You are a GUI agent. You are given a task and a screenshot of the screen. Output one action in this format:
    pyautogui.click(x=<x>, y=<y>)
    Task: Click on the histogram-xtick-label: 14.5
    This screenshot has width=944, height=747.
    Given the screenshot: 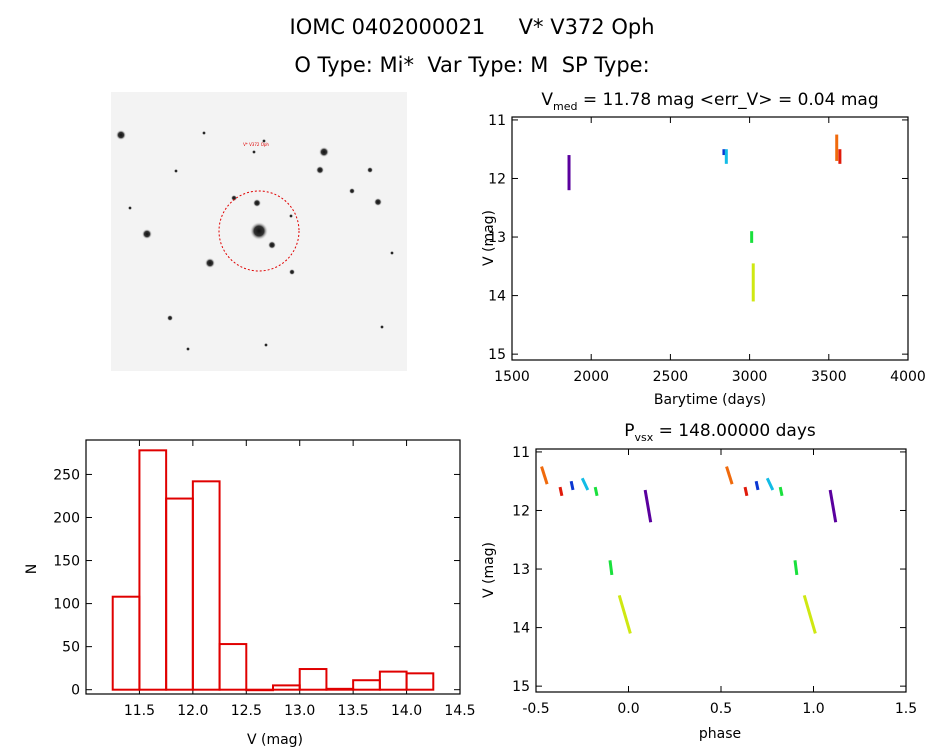 What is the action you would take?
    pyautogui.click(x=459, y=711)
    